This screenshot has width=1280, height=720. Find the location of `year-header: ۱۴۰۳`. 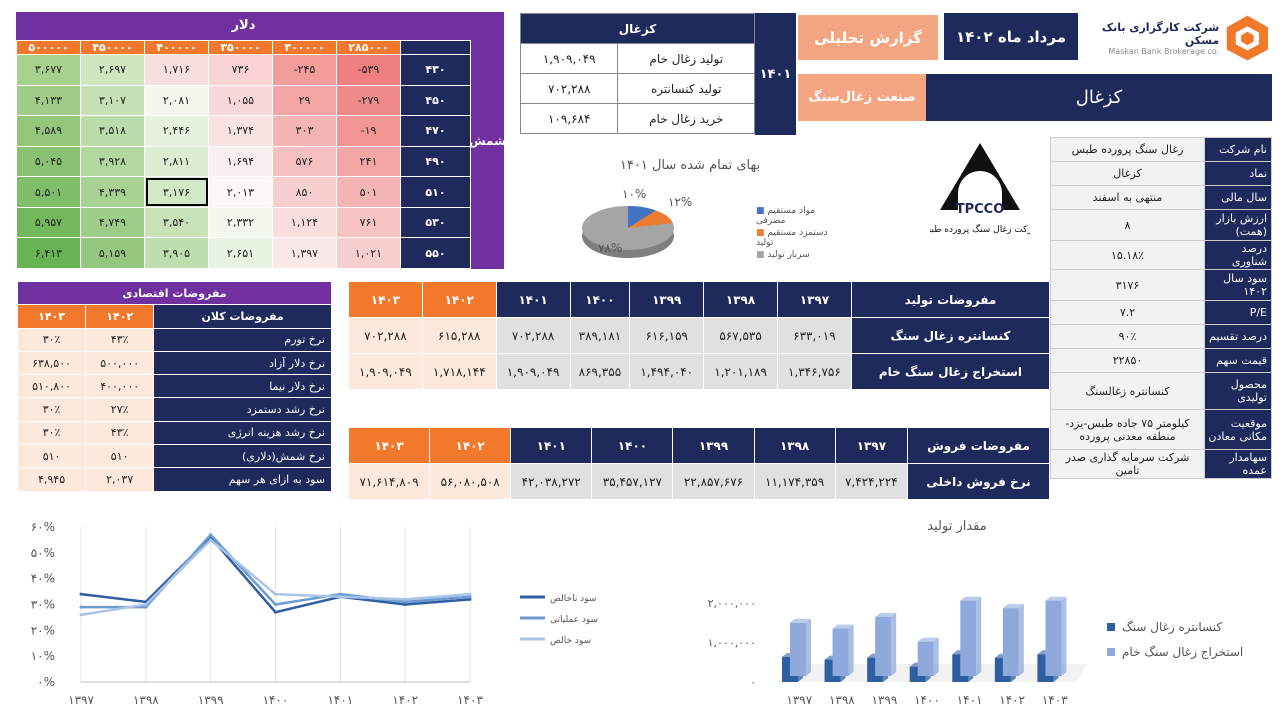

year-header: ۱۴۰۳ is located at coordinates (385, 299).